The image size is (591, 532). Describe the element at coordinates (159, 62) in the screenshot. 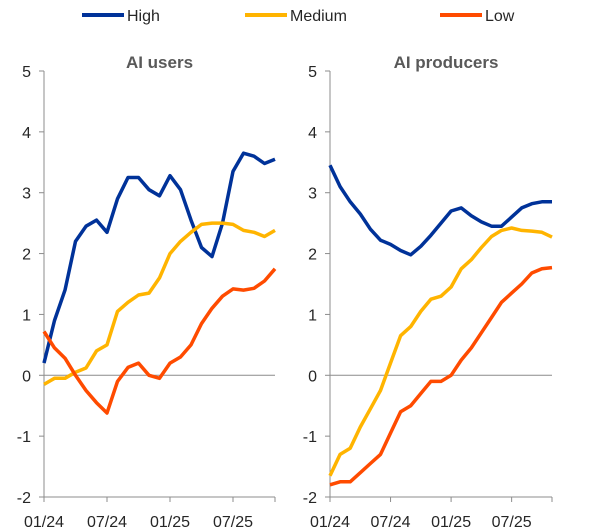

I see `panel-title: AI users` at that location.